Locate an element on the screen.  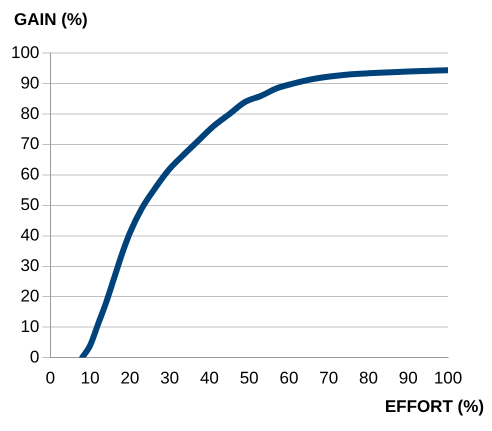
x-tick-label: 30 is located at coordinates (170, 378).